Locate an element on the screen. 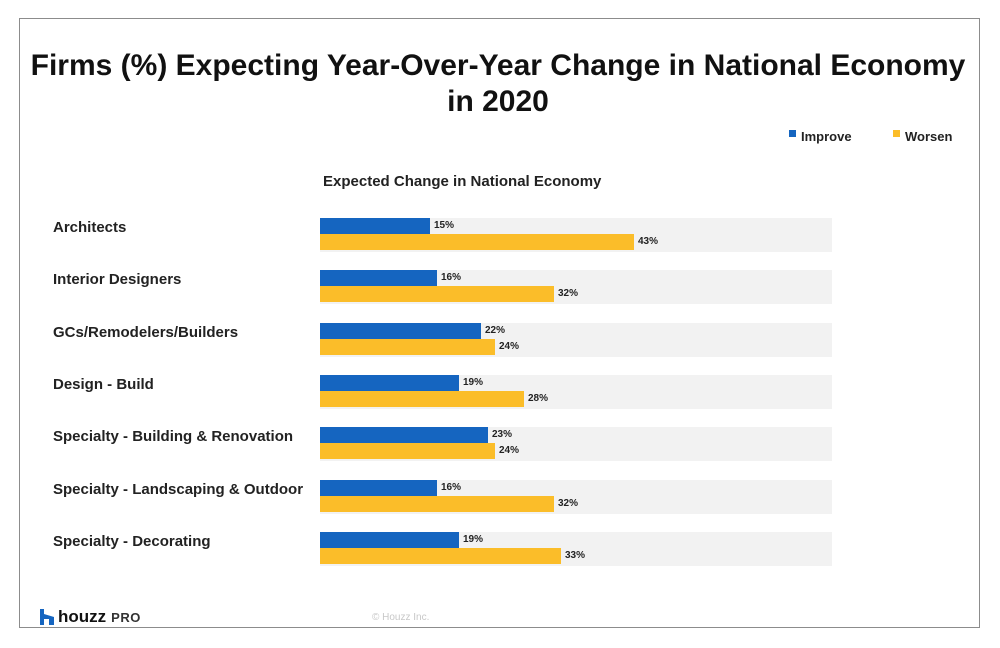 The height and width of the screenshot is (648, 1000). chart-subtitle: Expected Change in National Economy is located at coordinates (462, 181).